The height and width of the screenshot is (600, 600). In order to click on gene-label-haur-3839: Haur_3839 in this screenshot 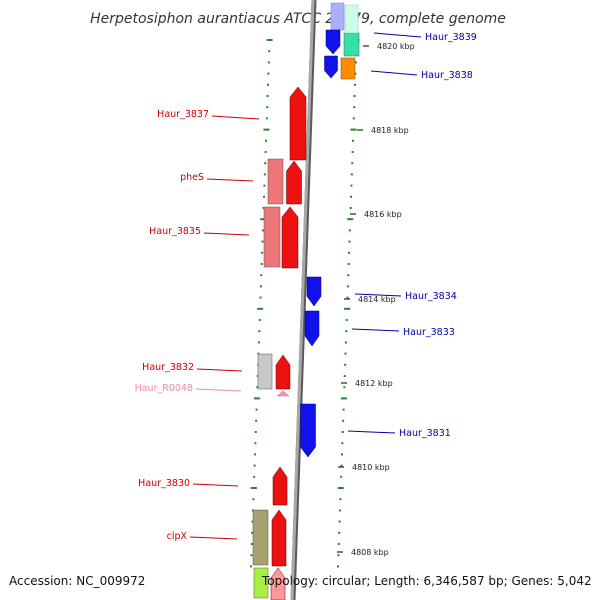, I will do `click(451, 37)`.